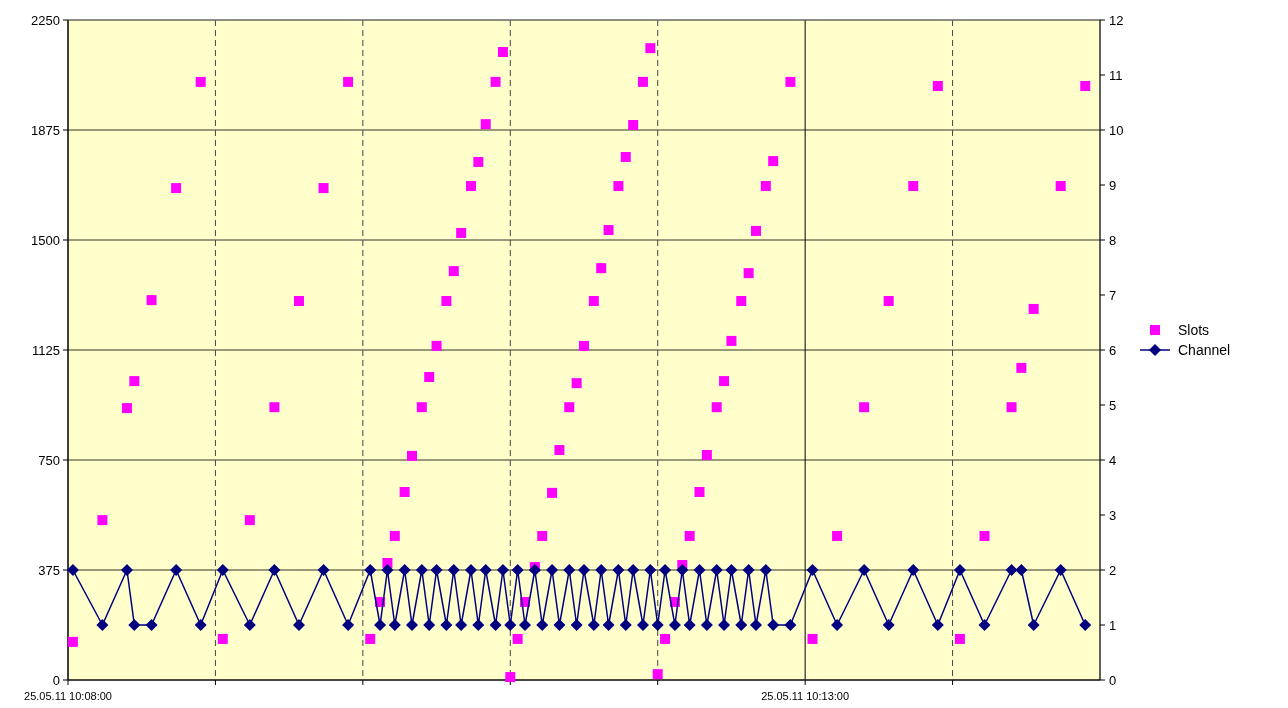 The height and width of the screenshot is (708, 1288). I want to click on x-tick-label: 25.05.11 10:13:00, so click(805, 696).